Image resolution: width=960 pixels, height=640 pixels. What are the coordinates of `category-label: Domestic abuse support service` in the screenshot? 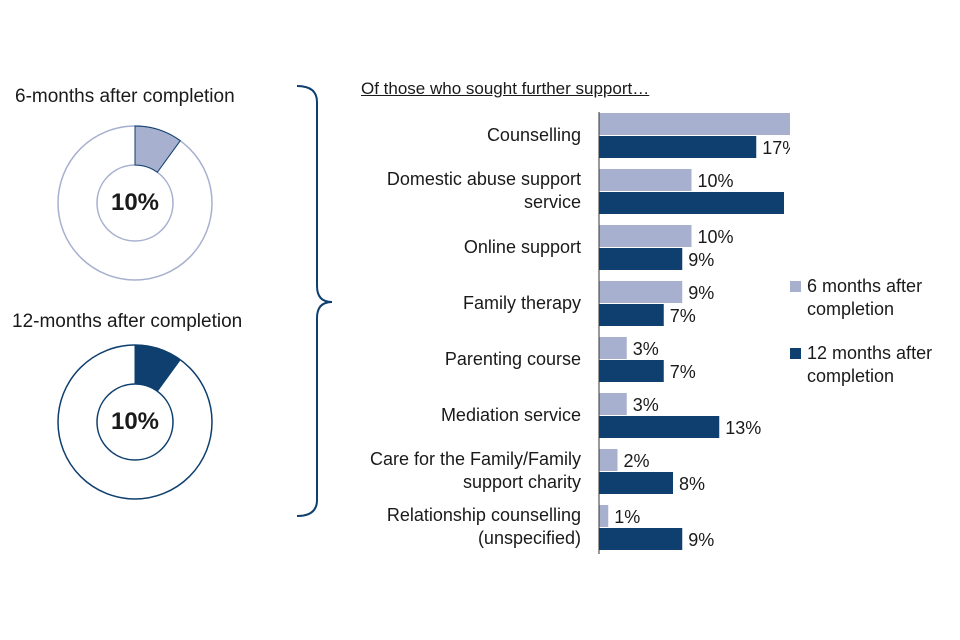 It's located at (484, 190).